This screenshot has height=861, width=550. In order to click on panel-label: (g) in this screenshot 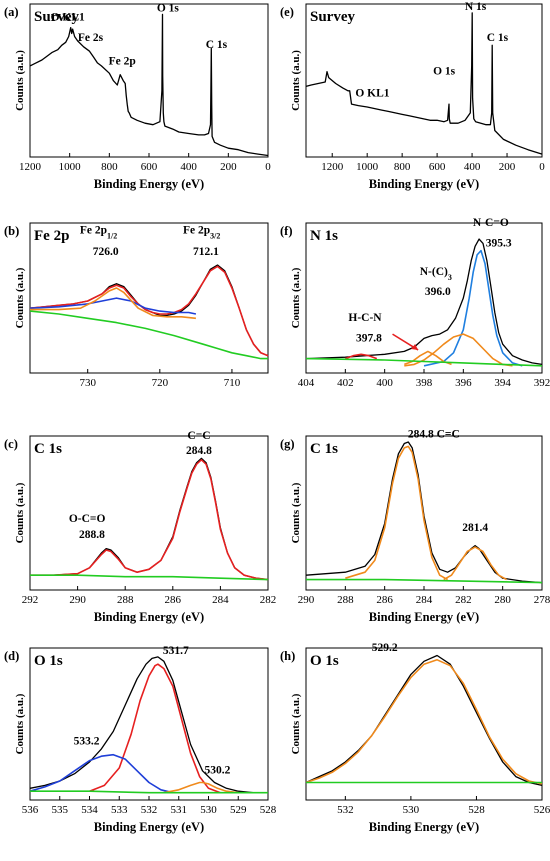, I will do `click(287, 444)`.